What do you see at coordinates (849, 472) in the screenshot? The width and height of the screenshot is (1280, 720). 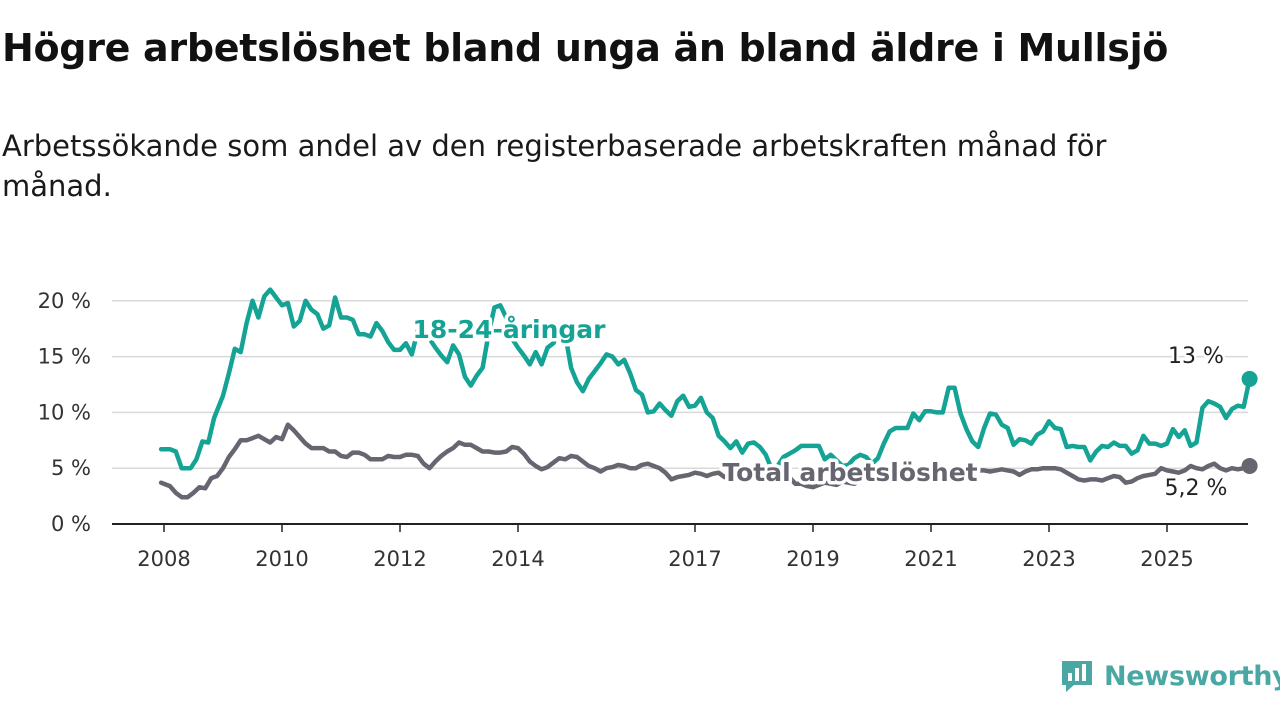 I see `series-label-total: Total arbetslöshet` at bounding box center [849, 472].